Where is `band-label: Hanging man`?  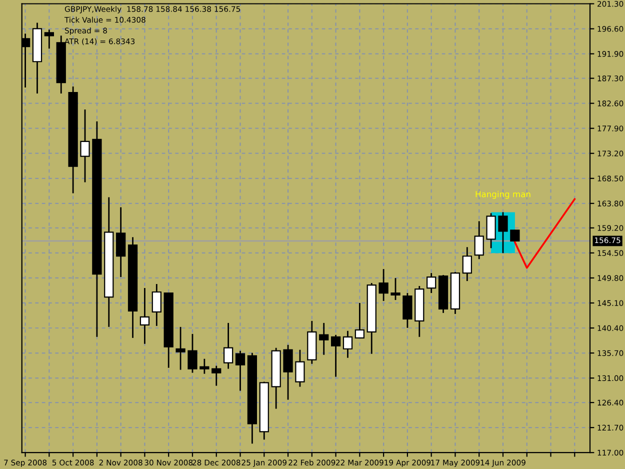
band-label: Hanging man is located at coordinates (503, 194).